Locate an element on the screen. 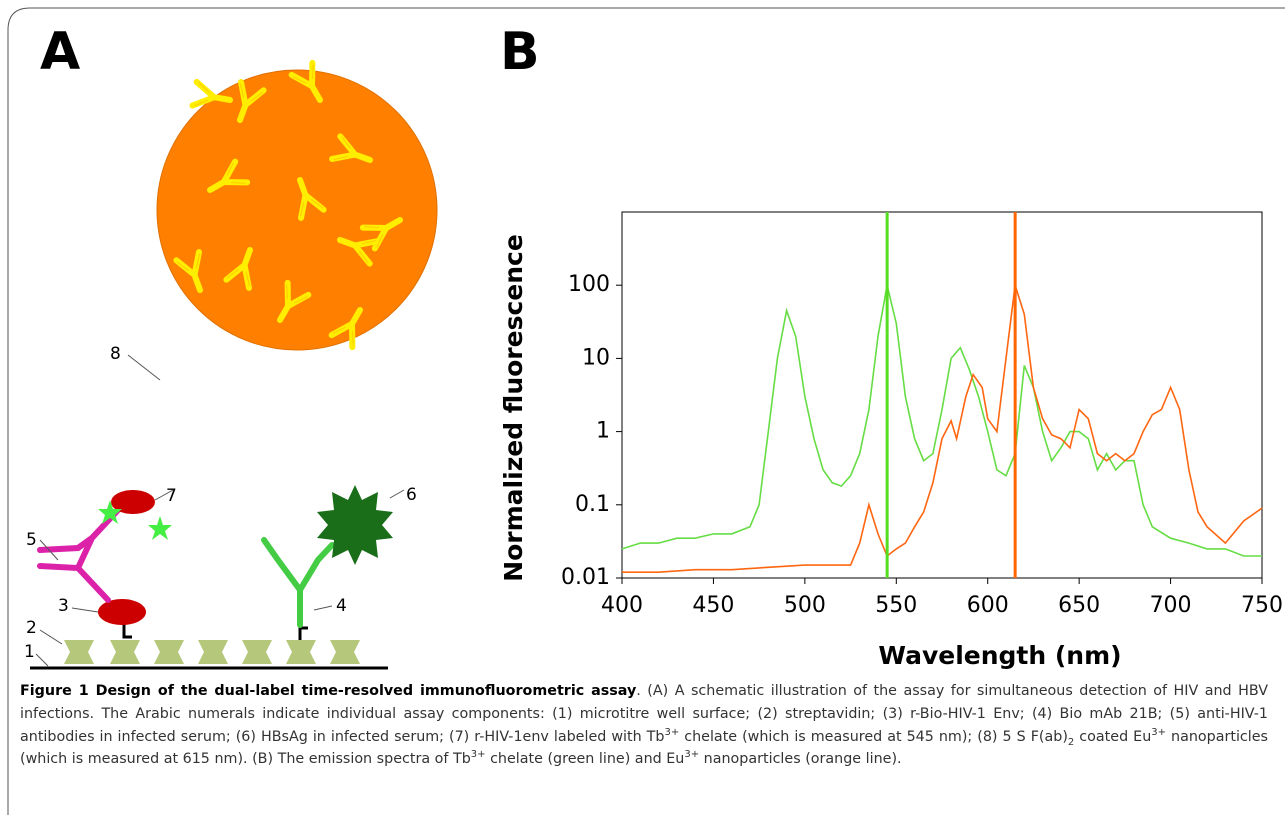 Image resolution: width=1285 pixels, height=825 pixels. y-tick-label: 0.01 is located at coordinates (585, 577).